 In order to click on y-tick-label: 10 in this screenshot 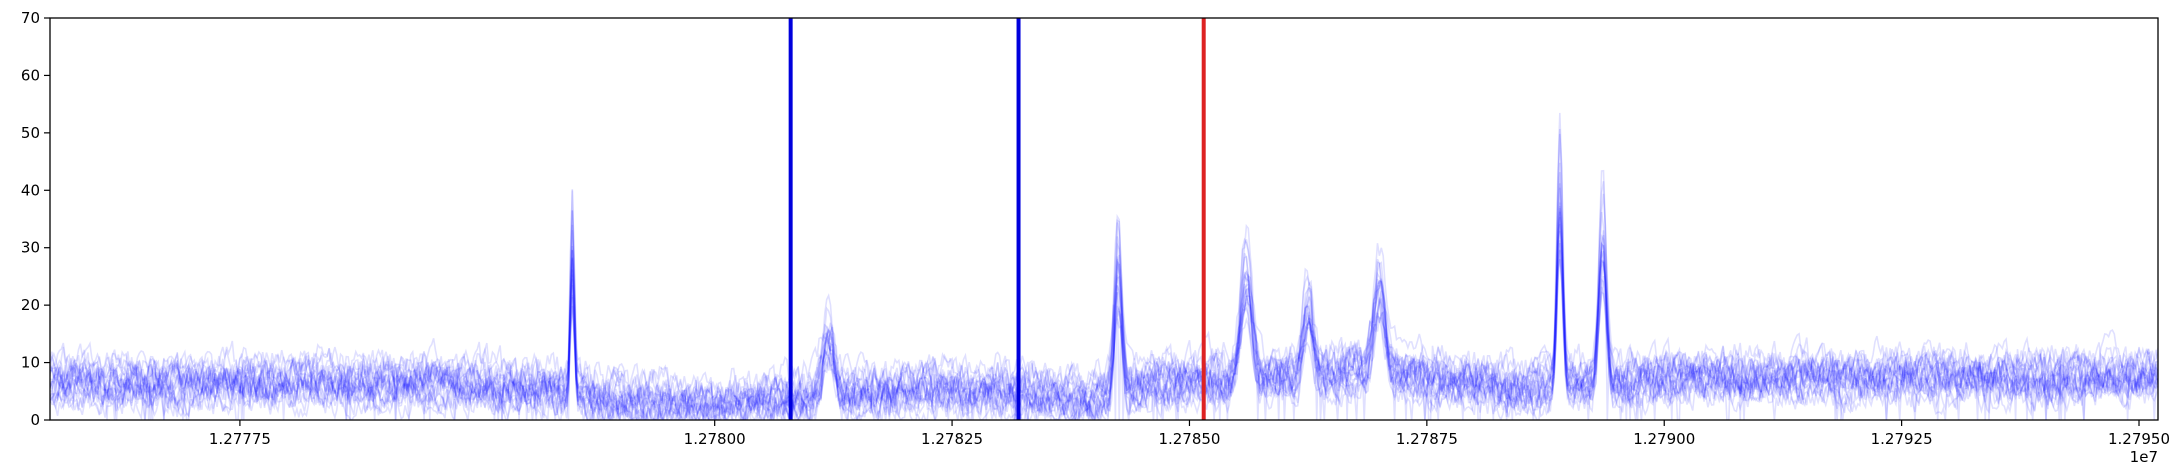, I will do `click(30, 363)`.